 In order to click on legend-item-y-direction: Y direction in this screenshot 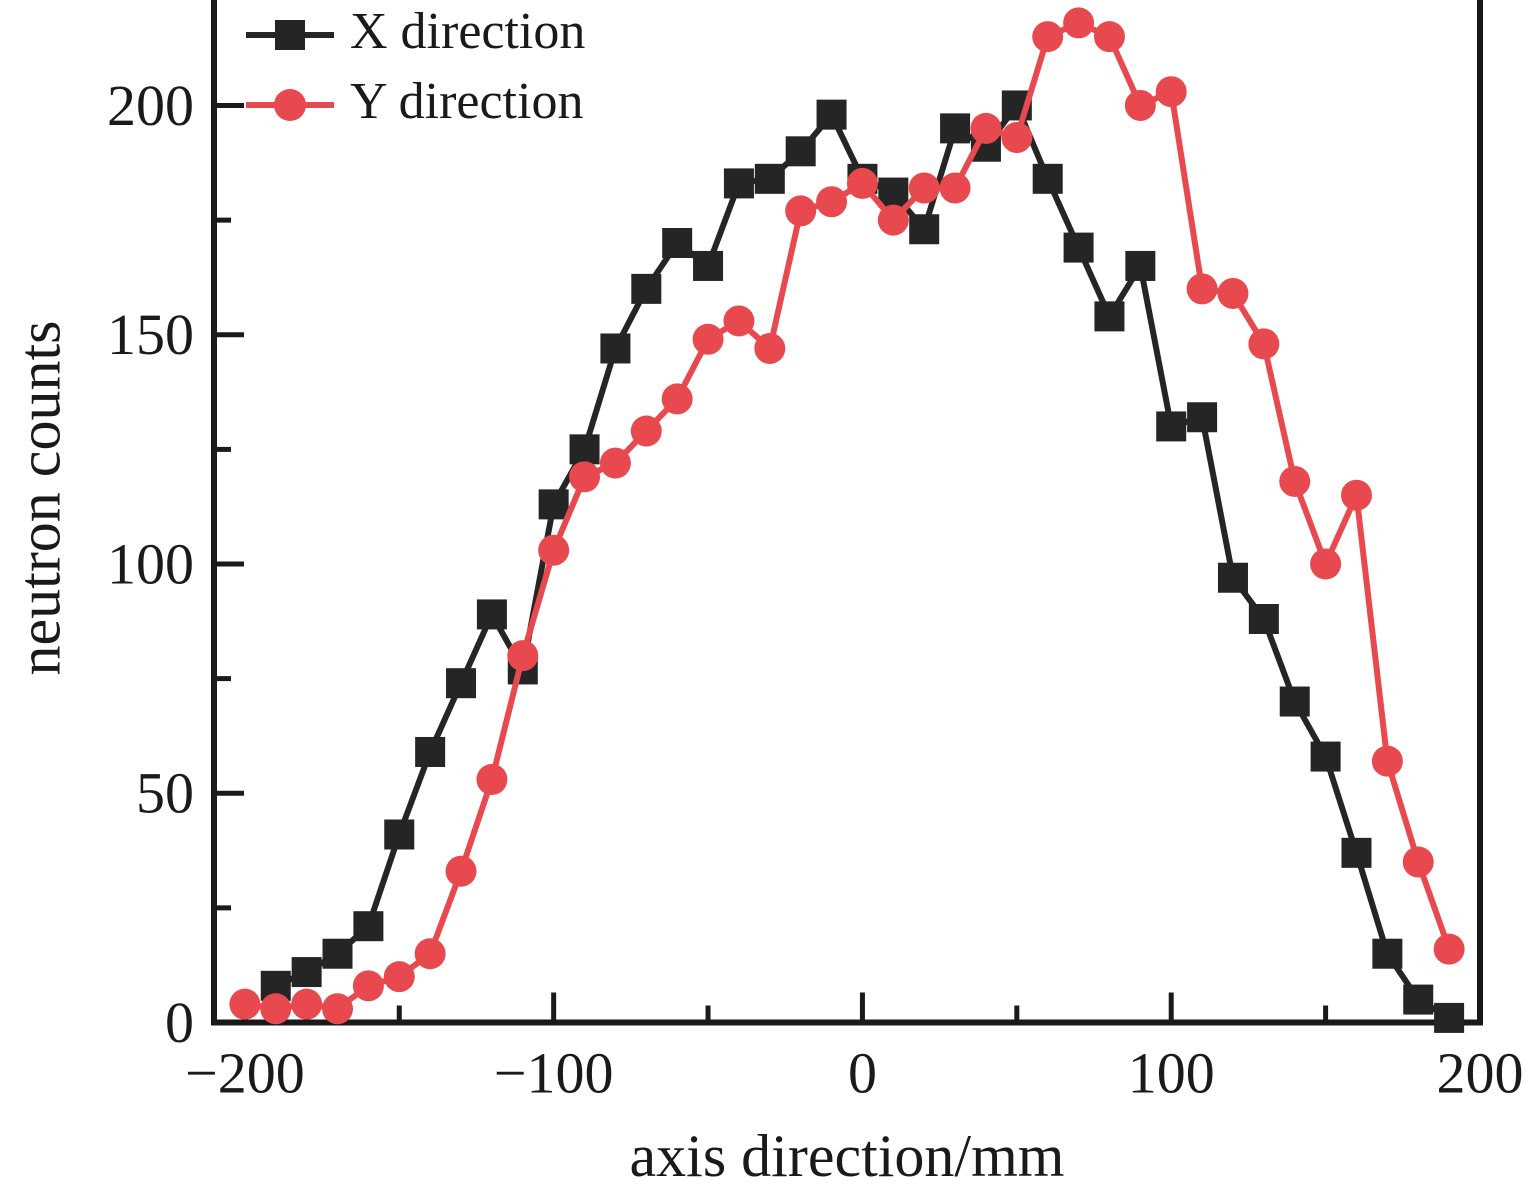, I will do `click(415, 105)`.